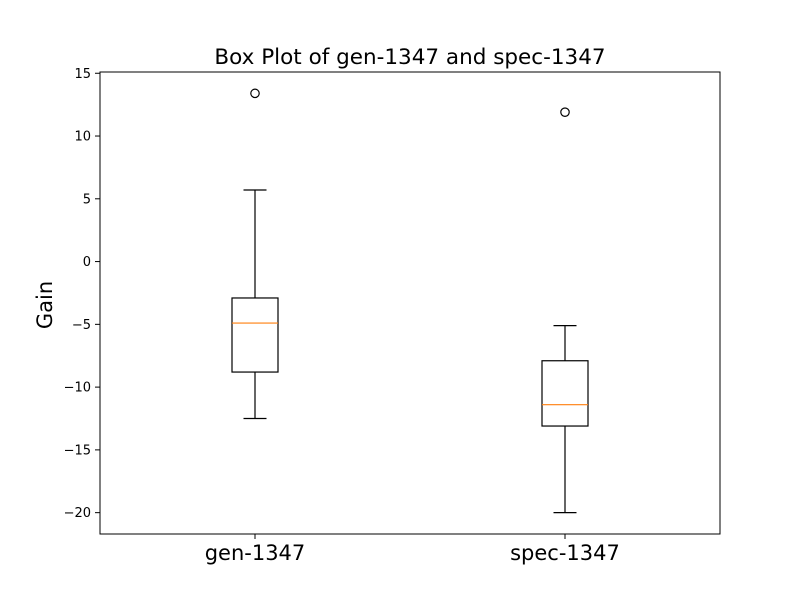  I want to click on y-tick-label: 15, so click(82, 74).